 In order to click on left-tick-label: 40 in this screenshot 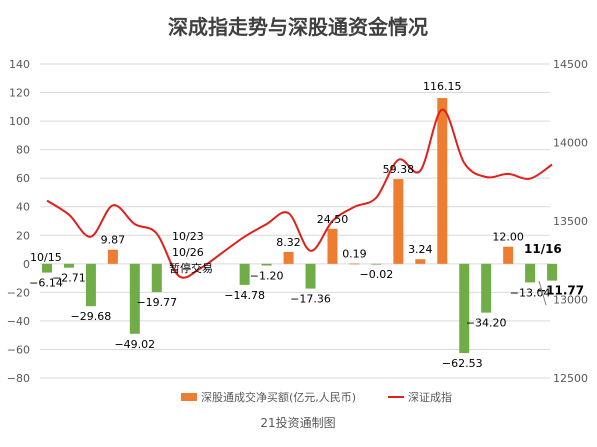, I will do `click(23, 207)`.